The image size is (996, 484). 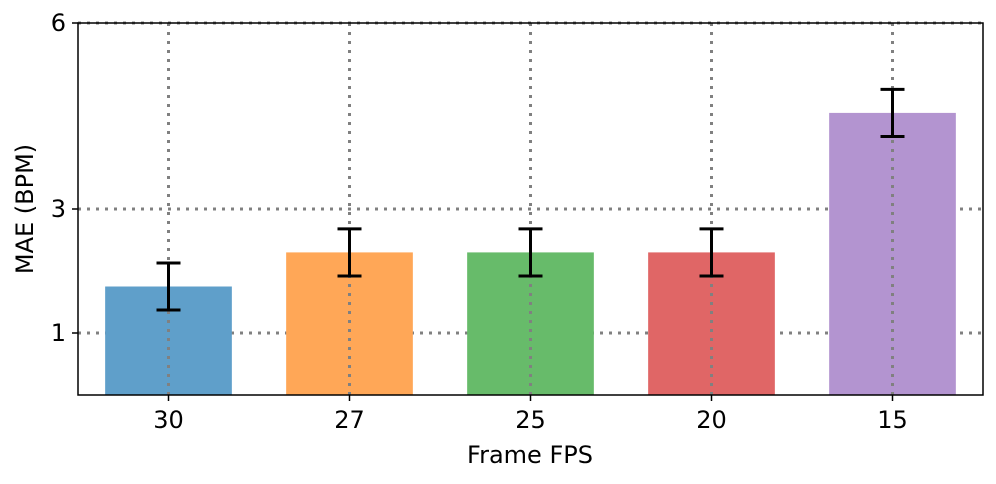 I want to click on y-tick-label: 3, so click(x=58, y=209).